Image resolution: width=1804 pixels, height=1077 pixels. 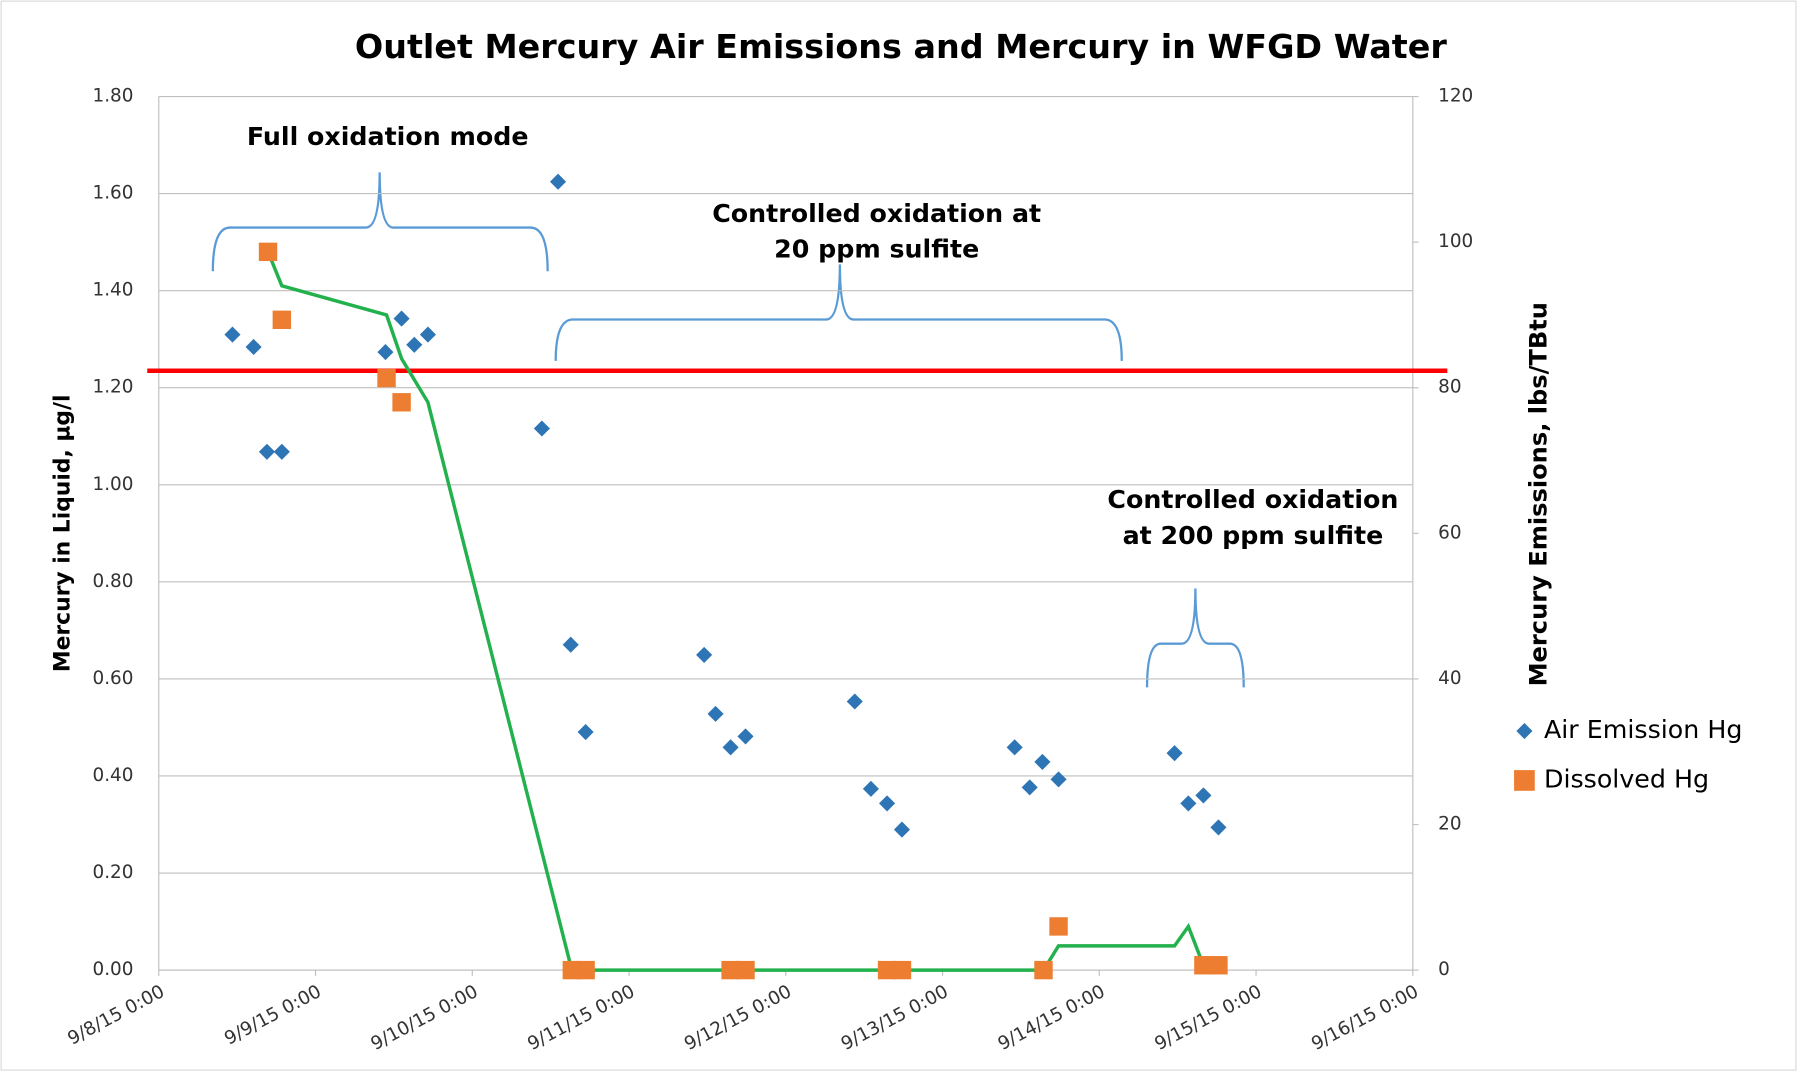 What do you see at coordinates (388, 136) in the screenshot?
I see `annotation: Full oxidation mode` at bounding box center [388, 136].